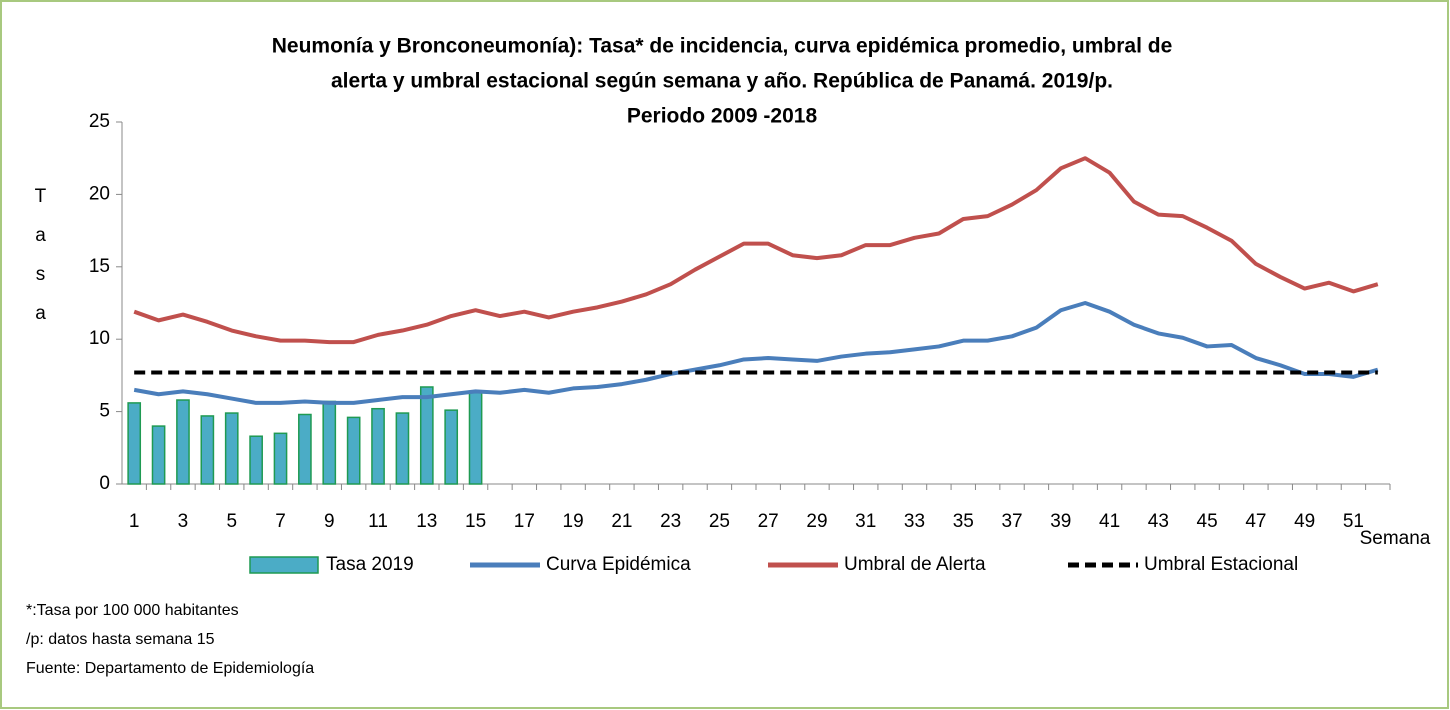  Describe the element at coordinates (40, 264) in the screenshot. I see `y-axis-label: Tasa` at that location.